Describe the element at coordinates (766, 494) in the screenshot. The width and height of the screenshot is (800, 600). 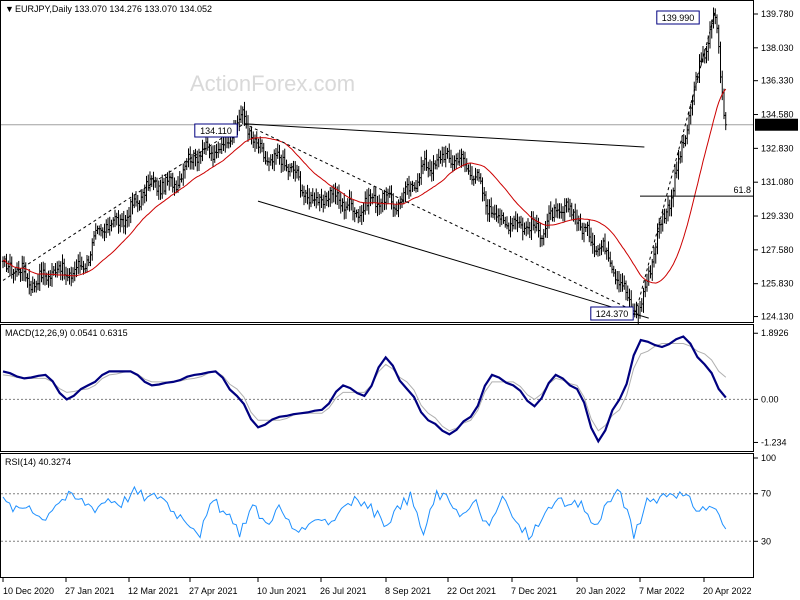
I see `rsi-axis-label: 70` at that location.